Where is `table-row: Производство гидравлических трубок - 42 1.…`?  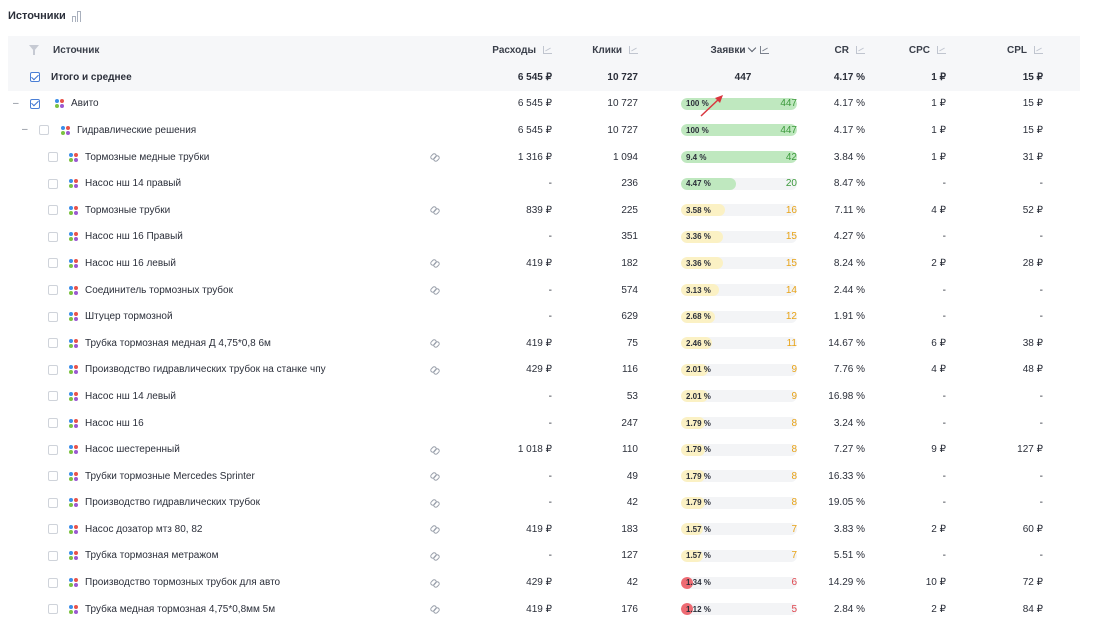 table-row: Производство гидравлических трубок - 42 1.… is located at coordinates (544, 503).